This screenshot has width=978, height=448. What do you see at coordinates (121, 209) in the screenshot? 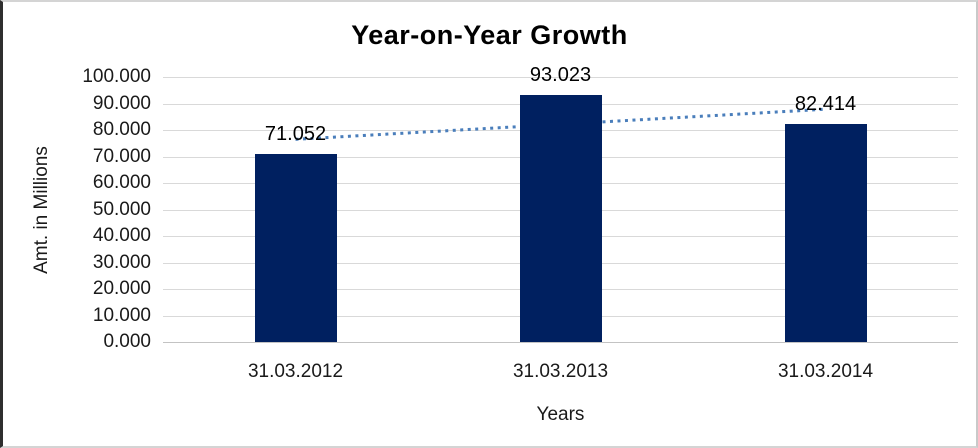
I see `y-tick-label: 50.000` at bounding box center [121, 209].